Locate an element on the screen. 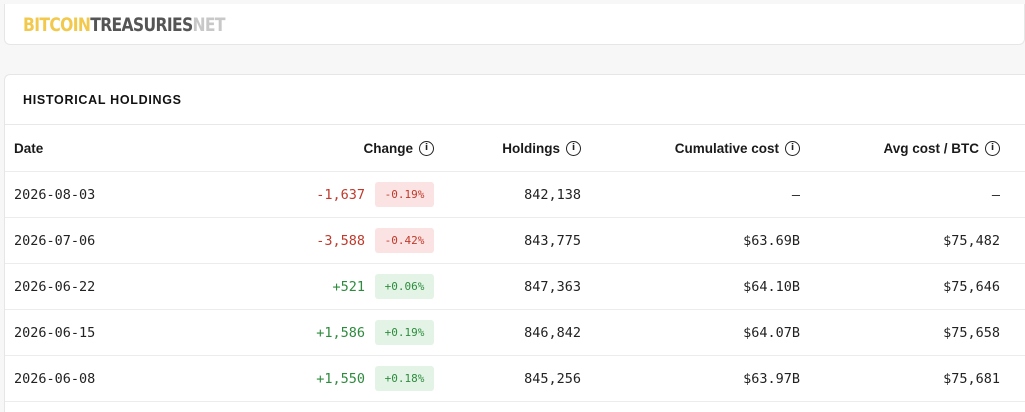 Image resolution: width=1025 pixels, height=412 pixels. change-cell: +521 +0.06% is located at coordinates (383, 286).